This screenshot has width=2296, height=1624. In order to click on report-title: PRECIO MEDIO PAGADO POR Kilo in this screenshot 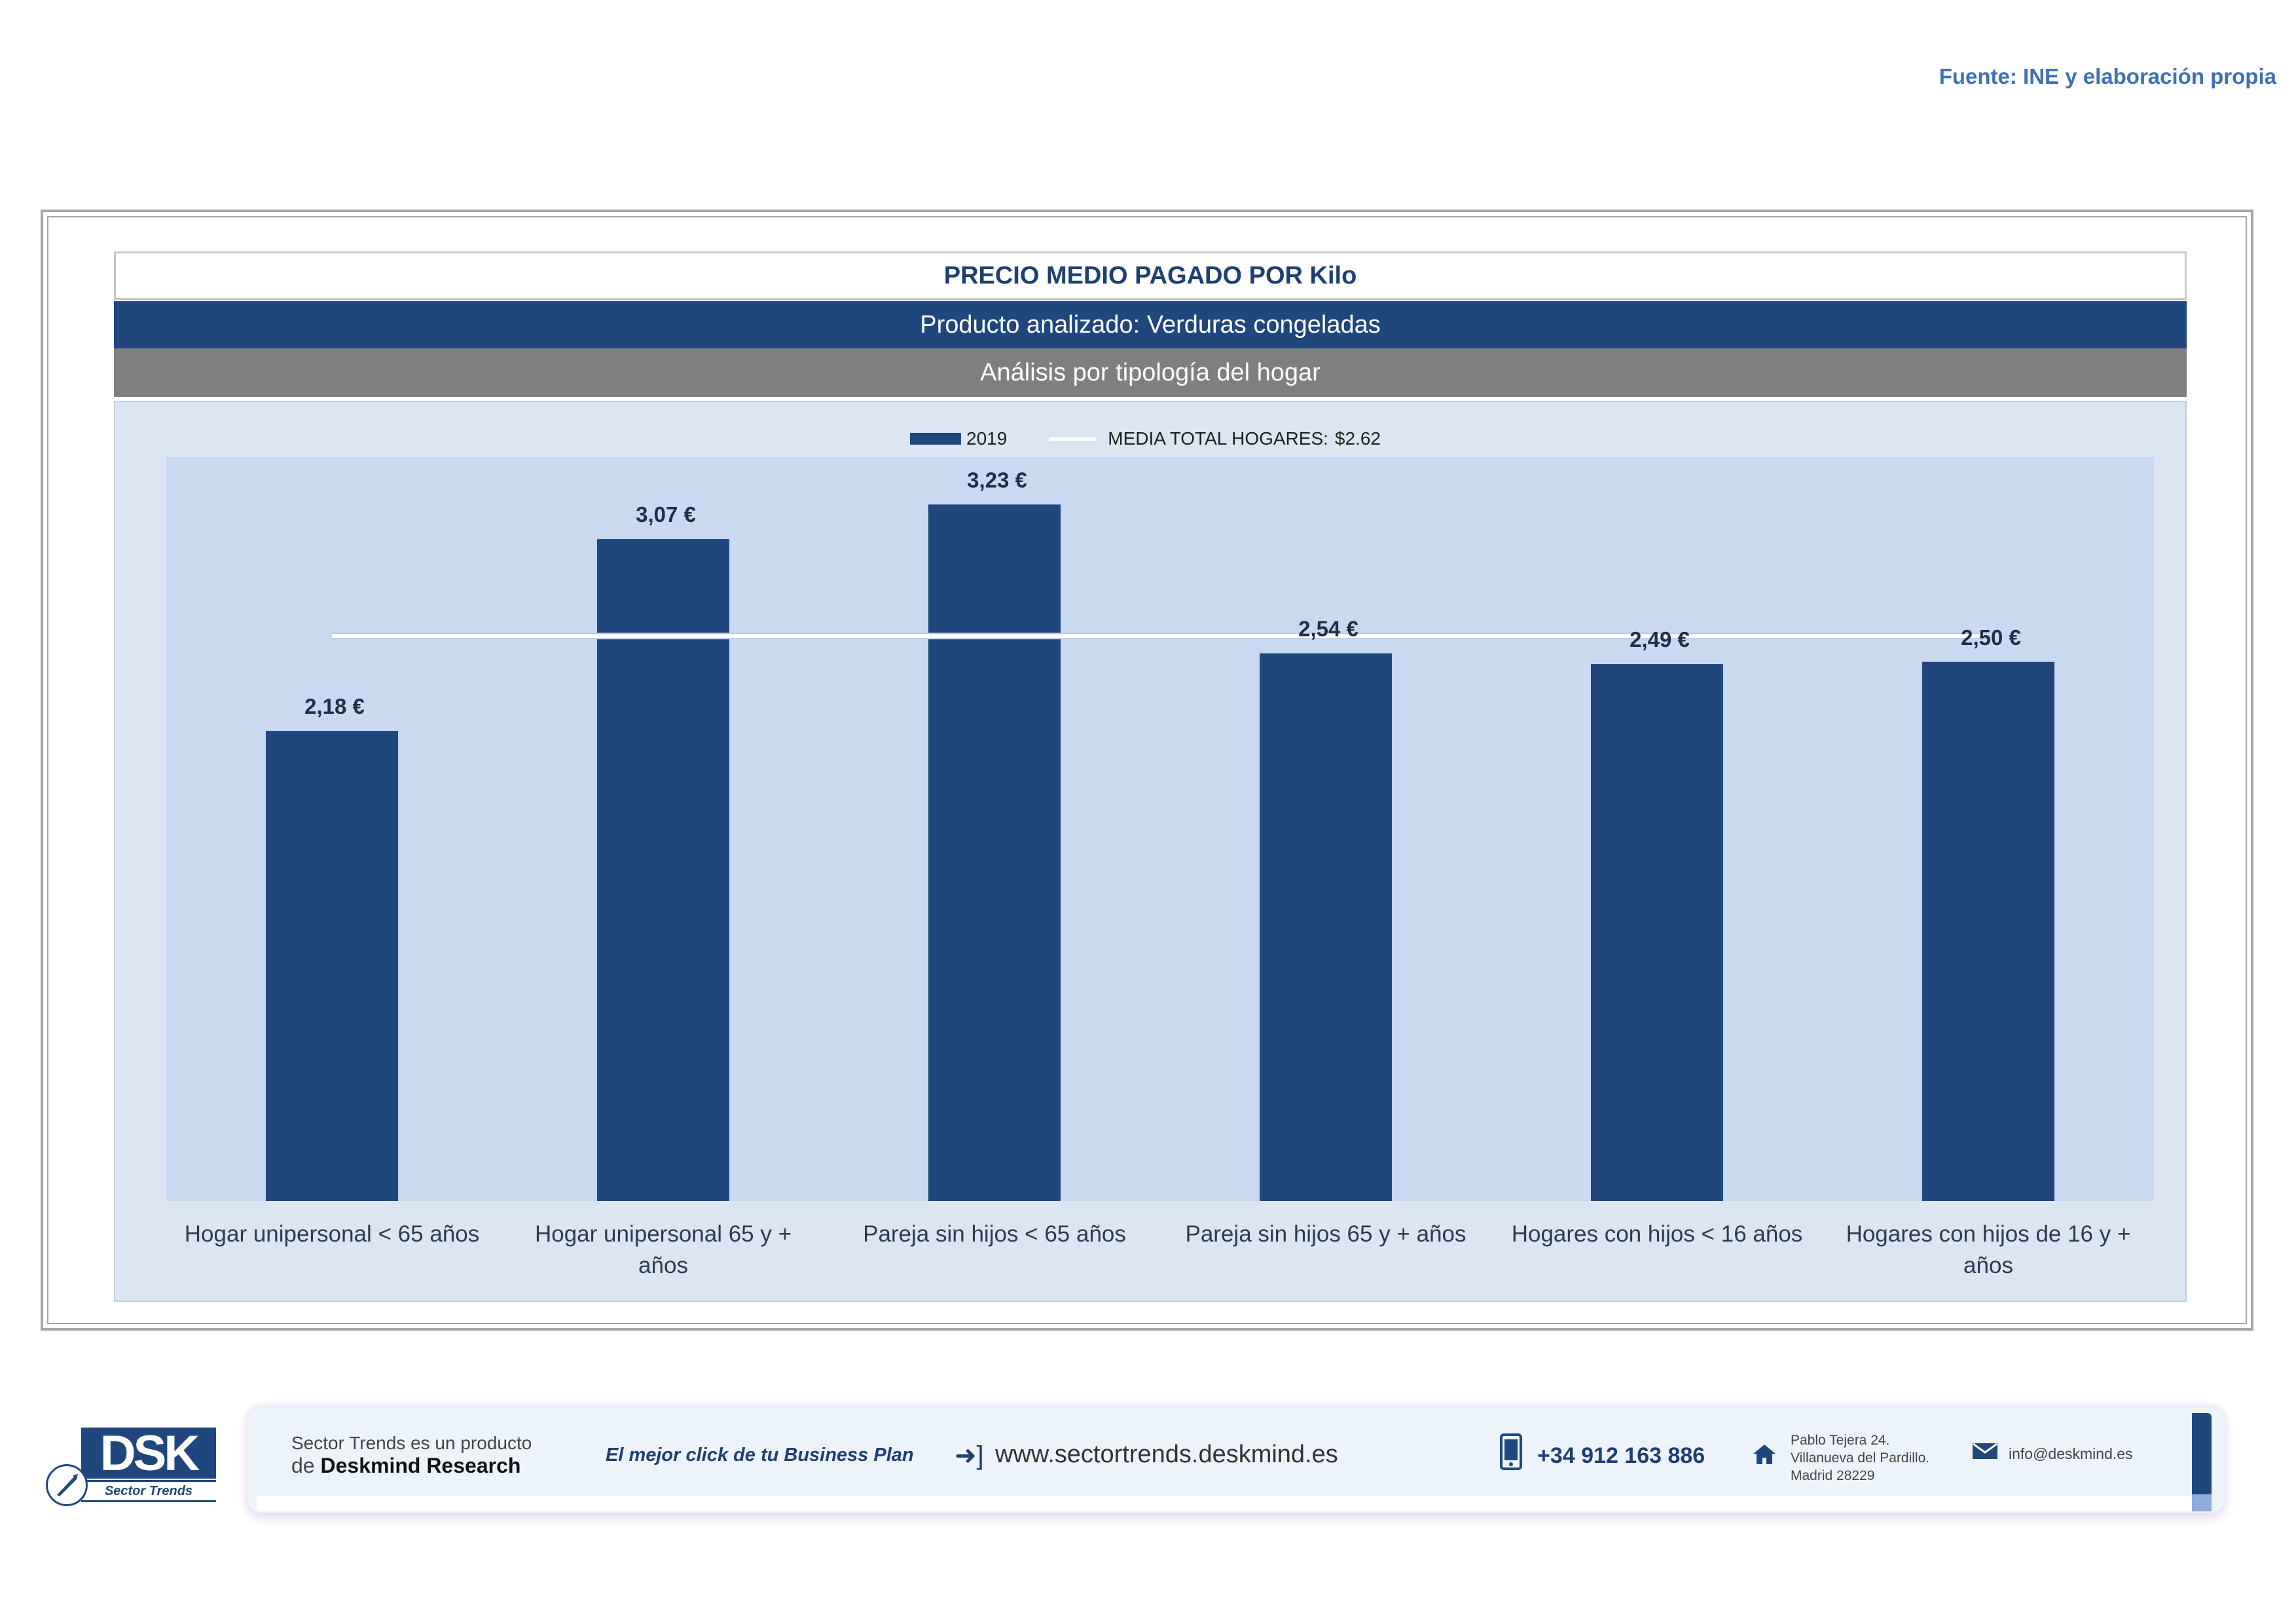, I will do `click(1150, 275)`.